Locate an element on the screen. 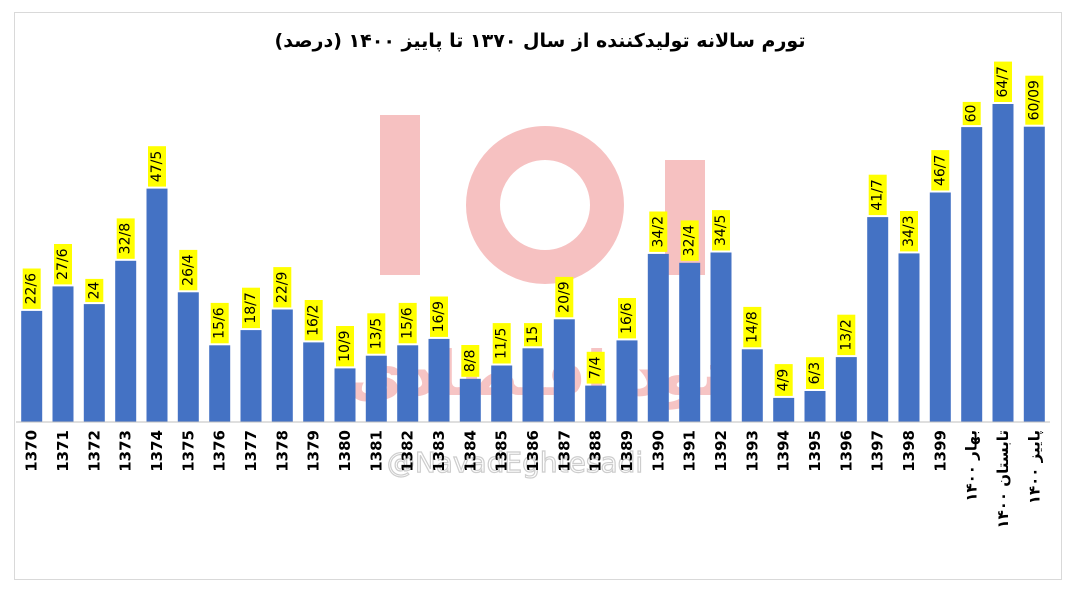  value-label-8: 22/9 is located at coordinates (282, 287).